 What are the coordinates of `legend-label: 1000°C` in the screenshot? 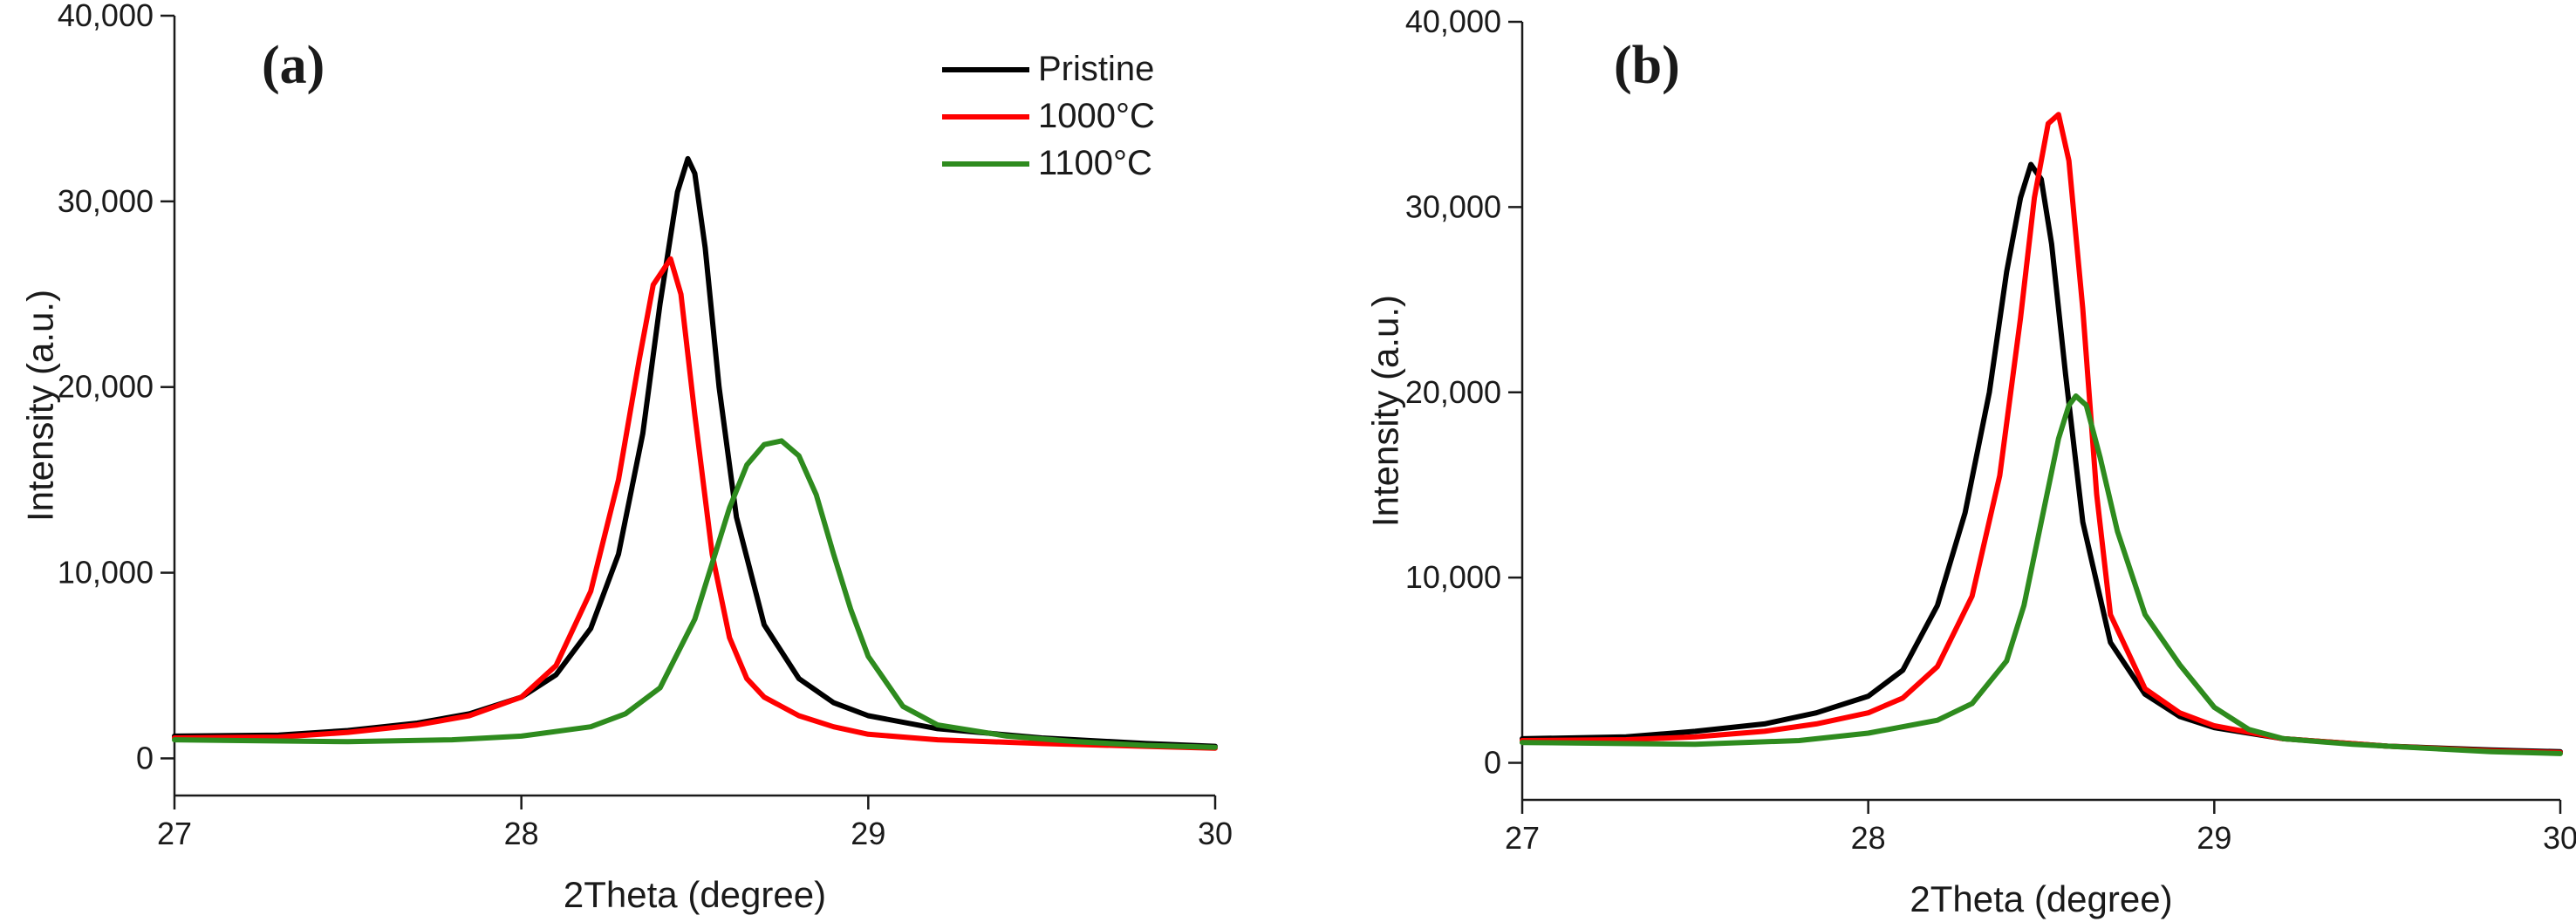 It's located at (1096, 116).